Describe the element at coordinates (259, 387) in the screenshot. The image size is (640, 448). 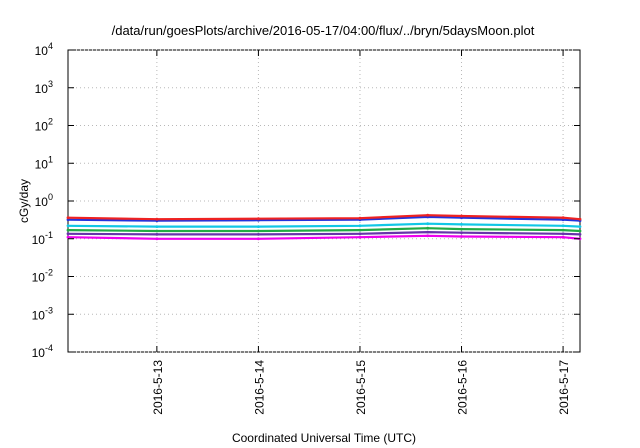
I see `x-tick-label: 2016-5-14` at that location.